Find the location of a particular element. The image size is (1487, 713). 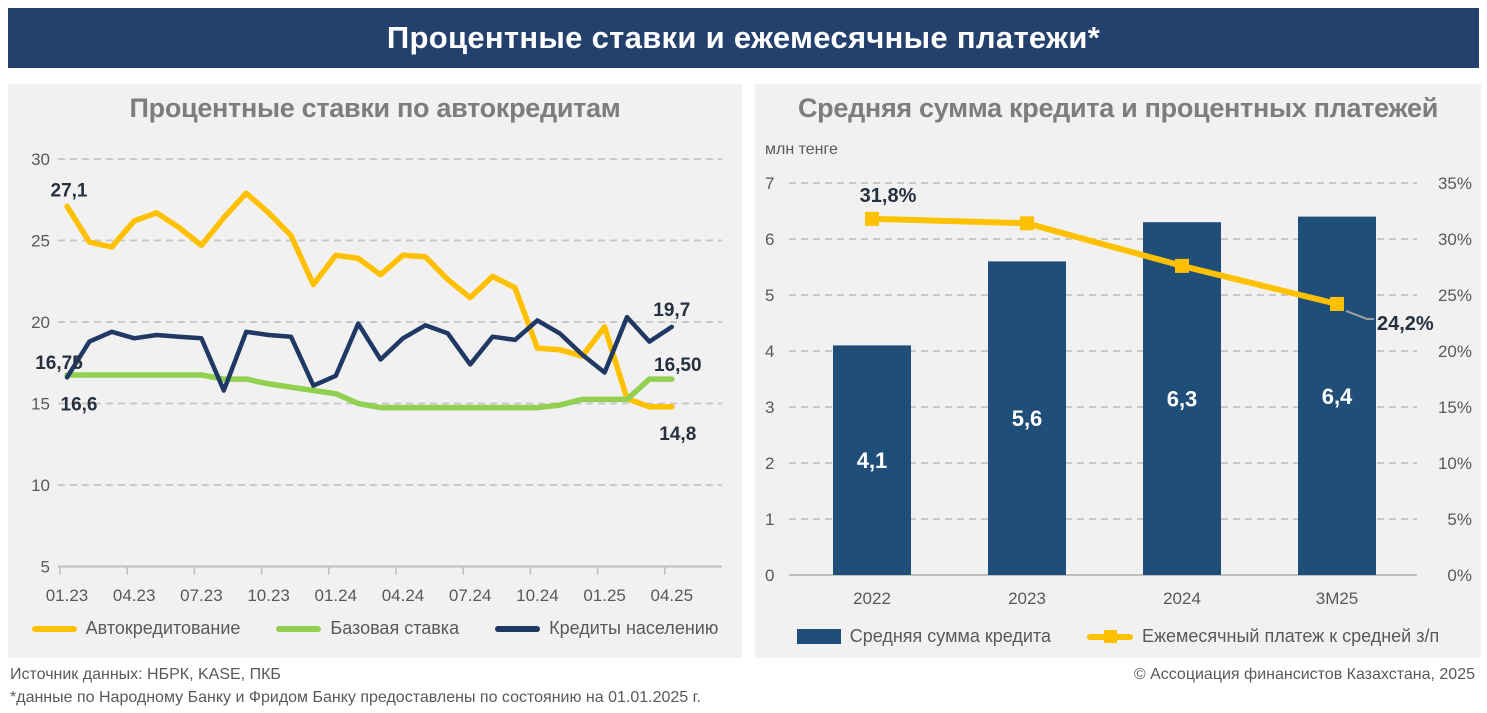

autolending-line-swatch is located at coordinates (54, 628).